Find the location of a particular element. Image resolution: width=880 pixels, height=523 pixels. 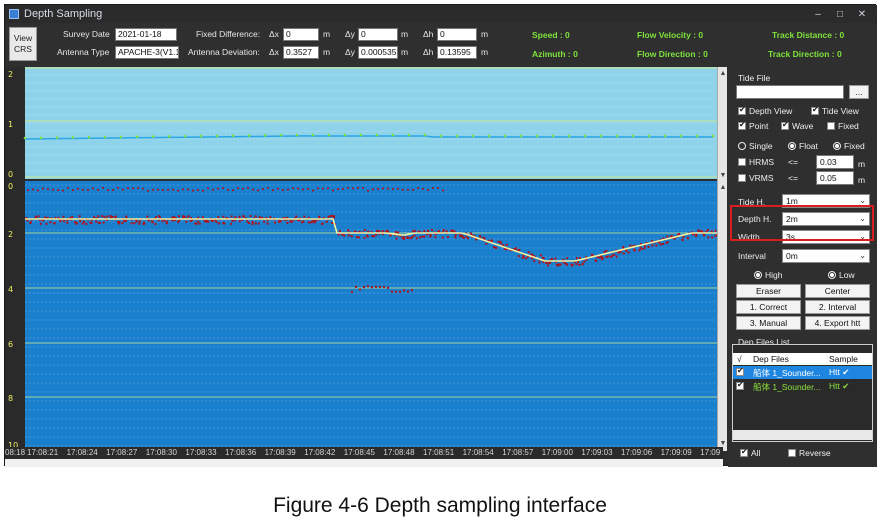

single-radio: Single is located at coordinates (755, 146).